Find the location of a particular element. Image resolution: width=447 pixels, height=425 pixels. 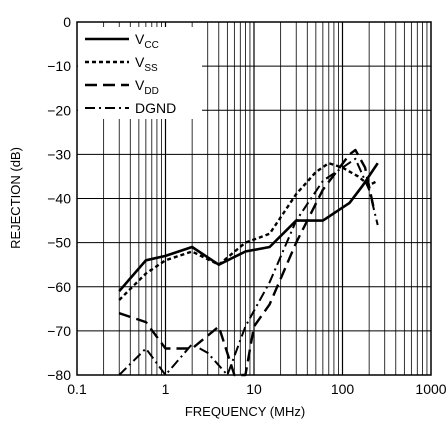

y-tick-label: −80 is located at coordinates (59, 375).